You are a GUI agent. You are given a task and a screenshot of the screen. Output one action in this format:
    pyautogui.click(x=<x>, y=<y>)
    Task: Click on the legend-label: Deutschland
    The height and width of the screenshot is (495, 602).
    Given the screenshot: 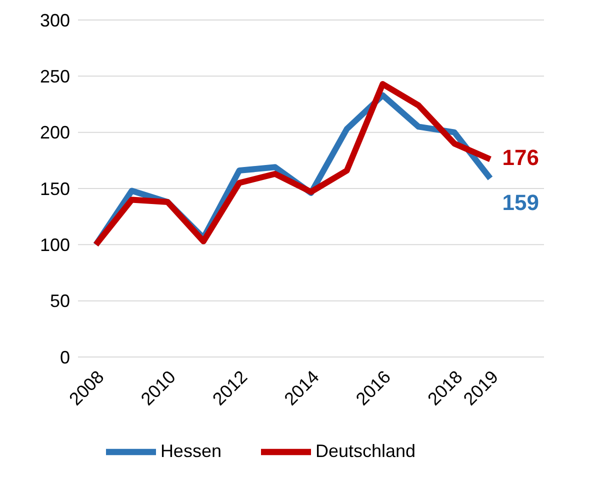 What is the action you would take?
    pyautogui.click(x=365, y=450)
    